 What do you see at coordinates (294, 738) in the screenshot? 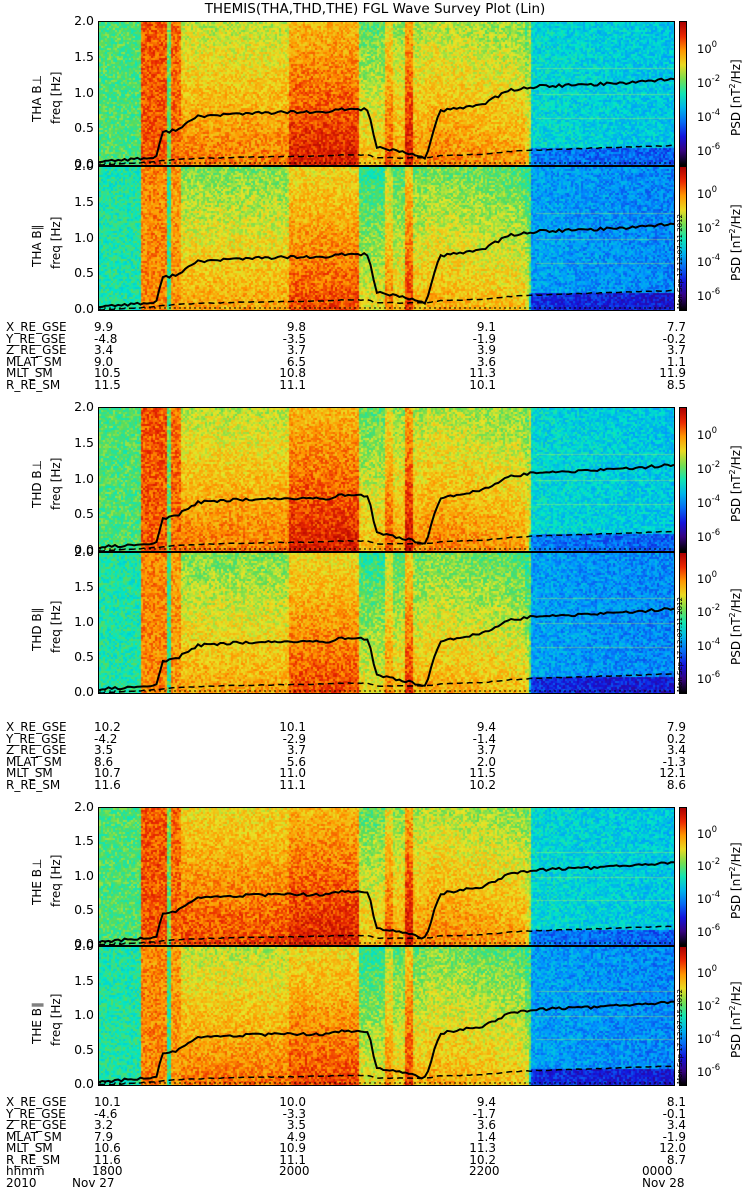
I see `orbit-value: -2.9` at bounding box center [294, 738].